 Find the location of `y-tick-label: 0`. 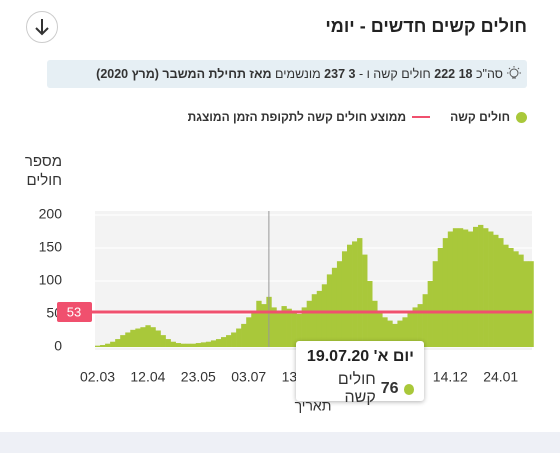

y-tick-label: 0 is located at coordinates (58, 346).